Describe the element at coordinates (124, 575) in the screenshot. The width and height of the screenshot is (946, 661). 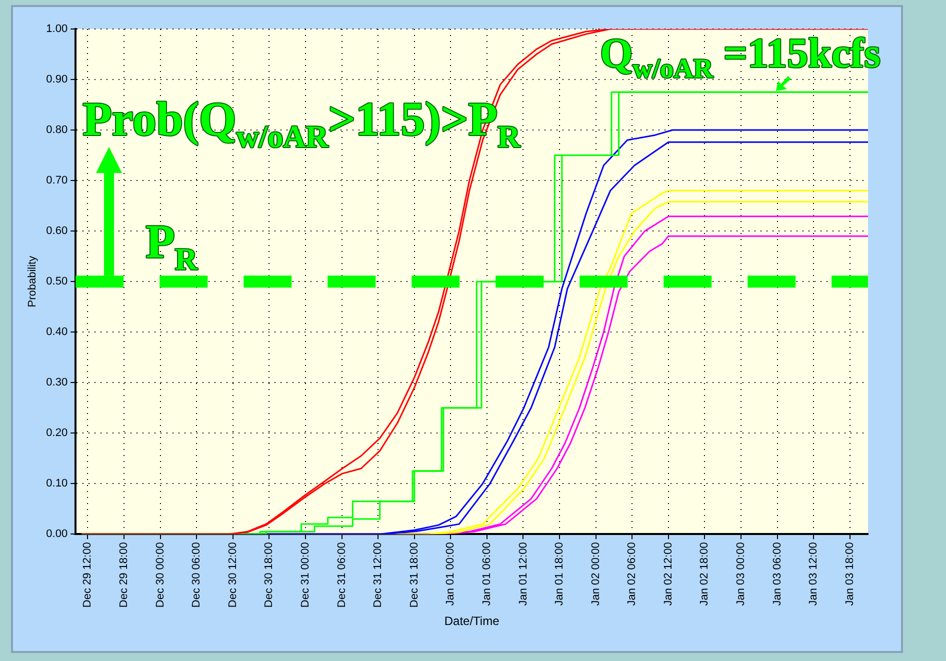
I see `x-tick-label: Dec 29 18:00` at that location.